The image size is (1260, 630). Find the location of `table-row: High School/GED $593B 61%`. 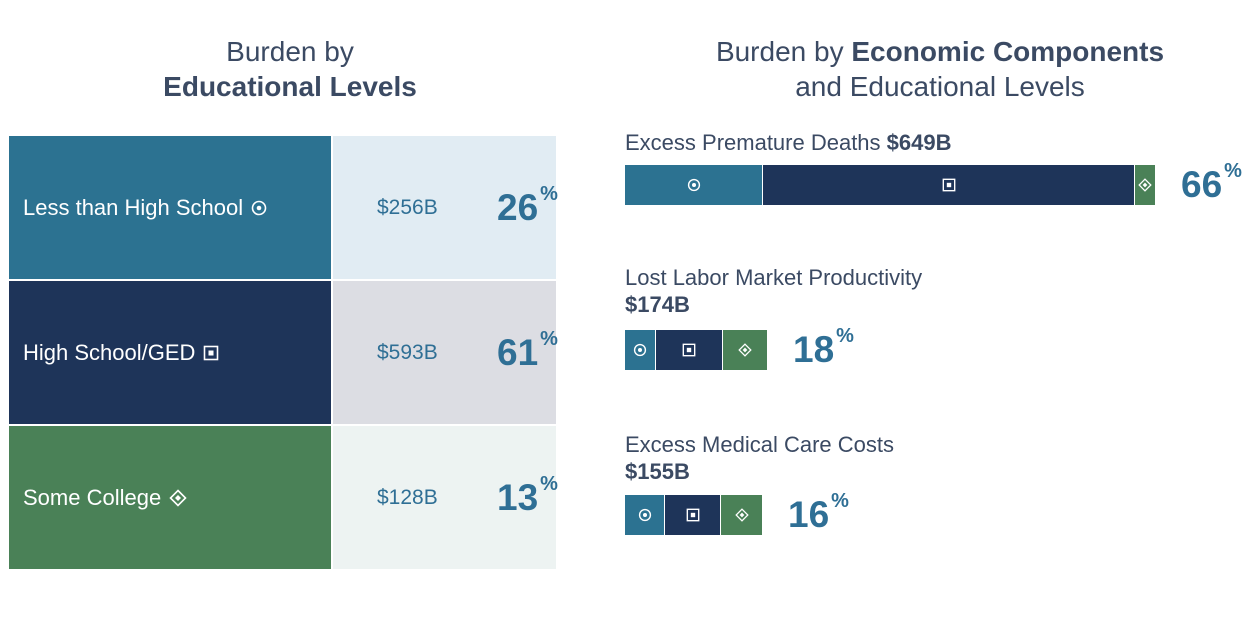

table-row: High School/GED $593B 61% is located at coordinates (283, 352).